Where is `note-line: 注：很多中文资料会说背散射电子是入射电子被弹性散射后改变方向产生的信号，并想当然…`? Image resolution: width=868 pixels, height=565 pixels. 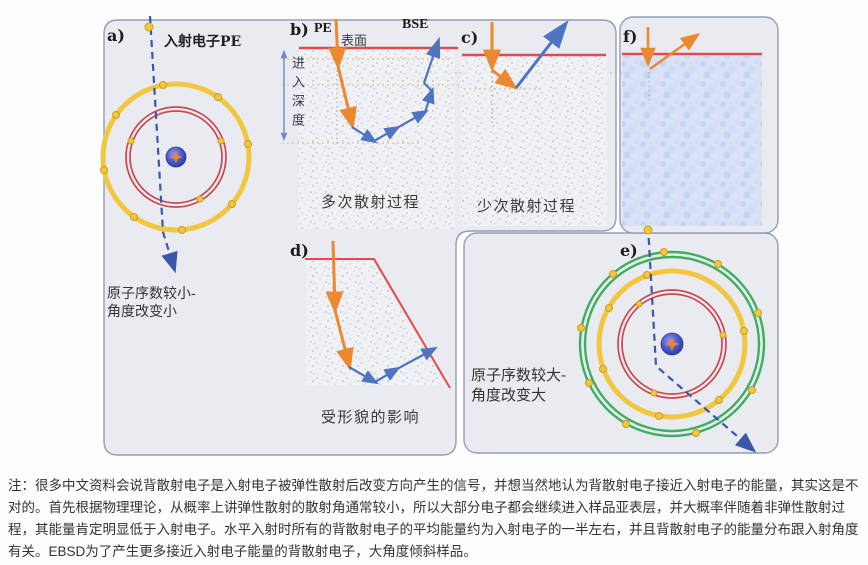 note-line: 注：很多中文资料会说背散射电子是入射电子被弹性散射后改变方向产生的信号，并想当然… is located at coordinates (433, 485).